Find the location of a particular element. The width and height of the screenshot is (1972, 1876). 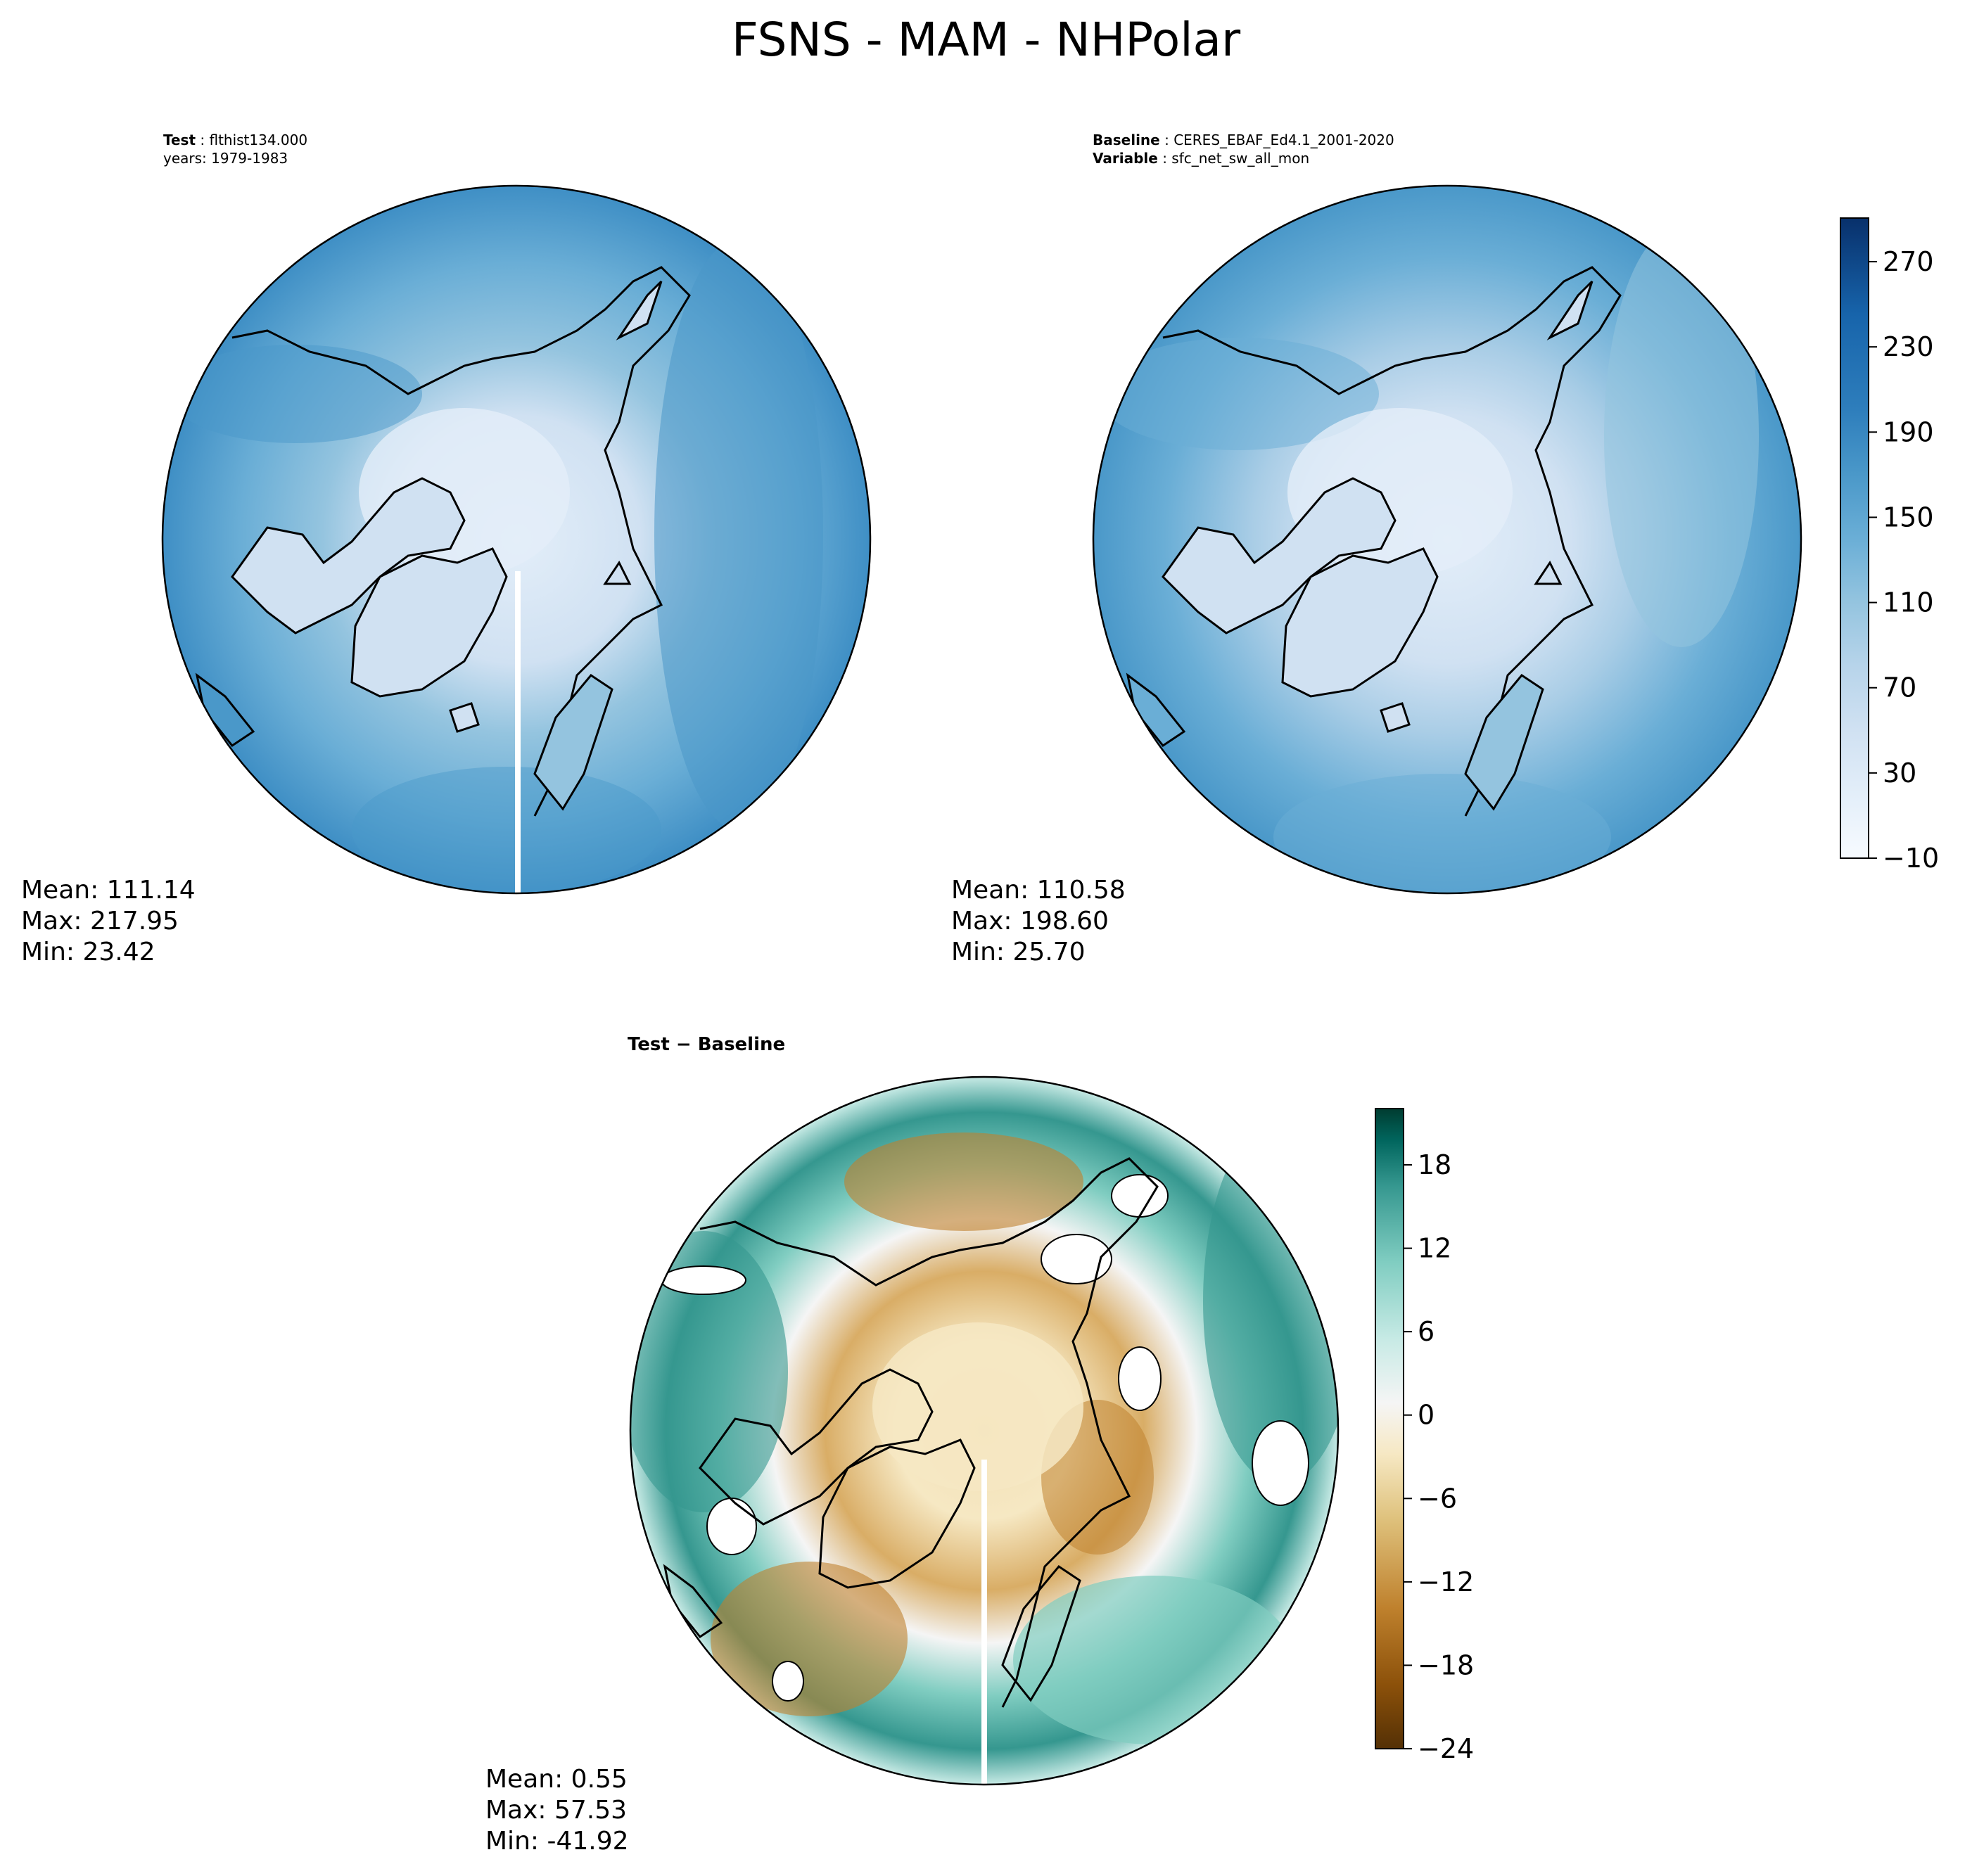

test-panel-title: Test : flthist134.000 years: 1979-1983 is located at coordinates (236, 149).